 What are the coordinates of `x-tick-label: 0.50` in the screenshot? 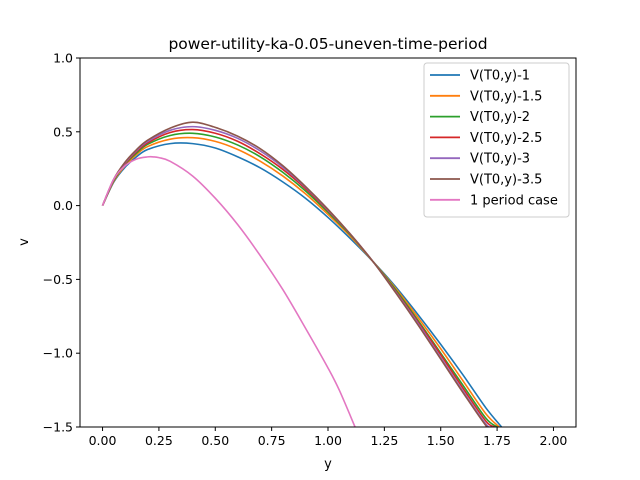 It's located at (215, 440).